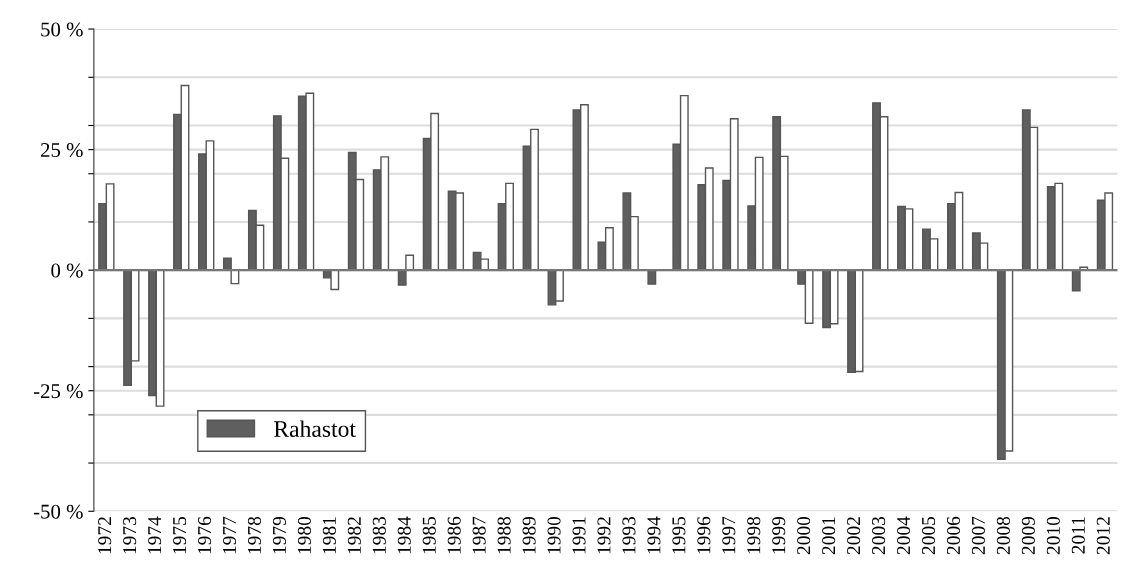 The image size is (1131, 581). Describe the element at coordinates (554, 535) in the screenshot. I see `x-tick-label: 1990` at that location.